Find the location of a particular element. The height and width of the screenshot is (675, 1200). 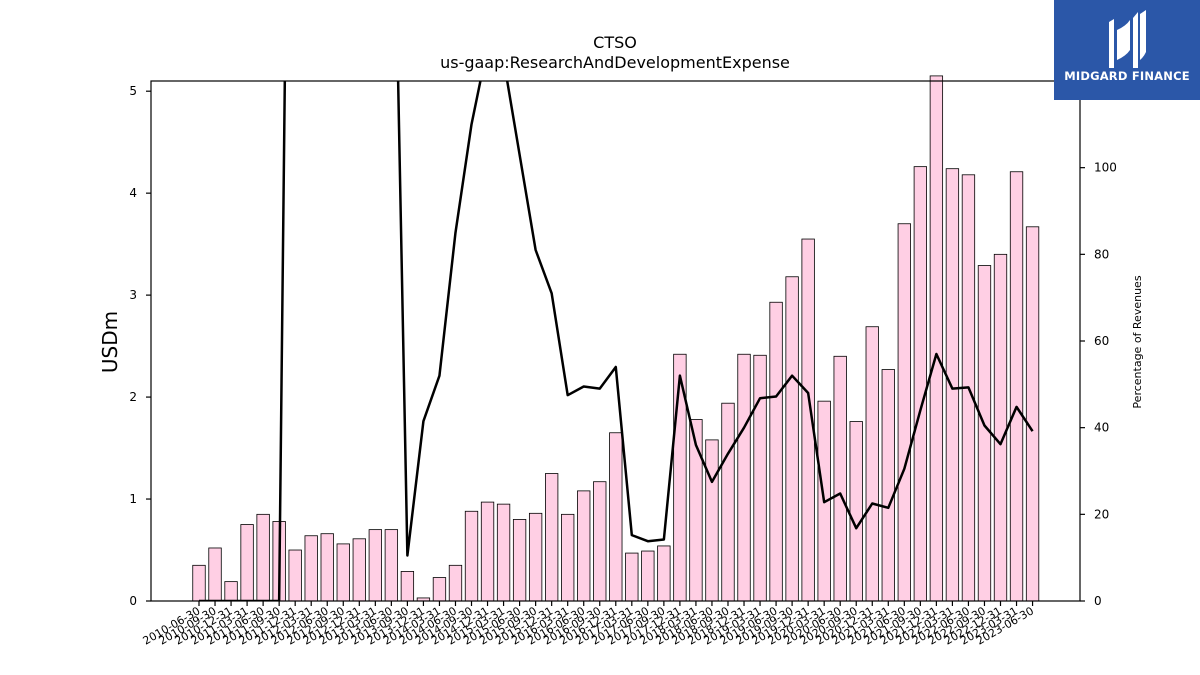

midgard-logo-icon is located at coordinates (1127, 39).